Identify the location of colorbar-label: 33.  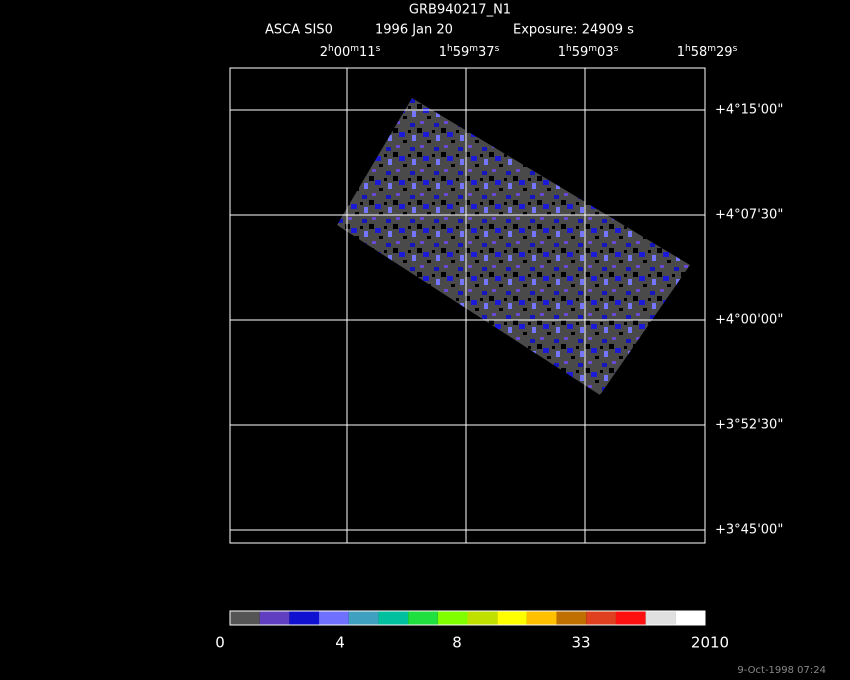
(580, 643).